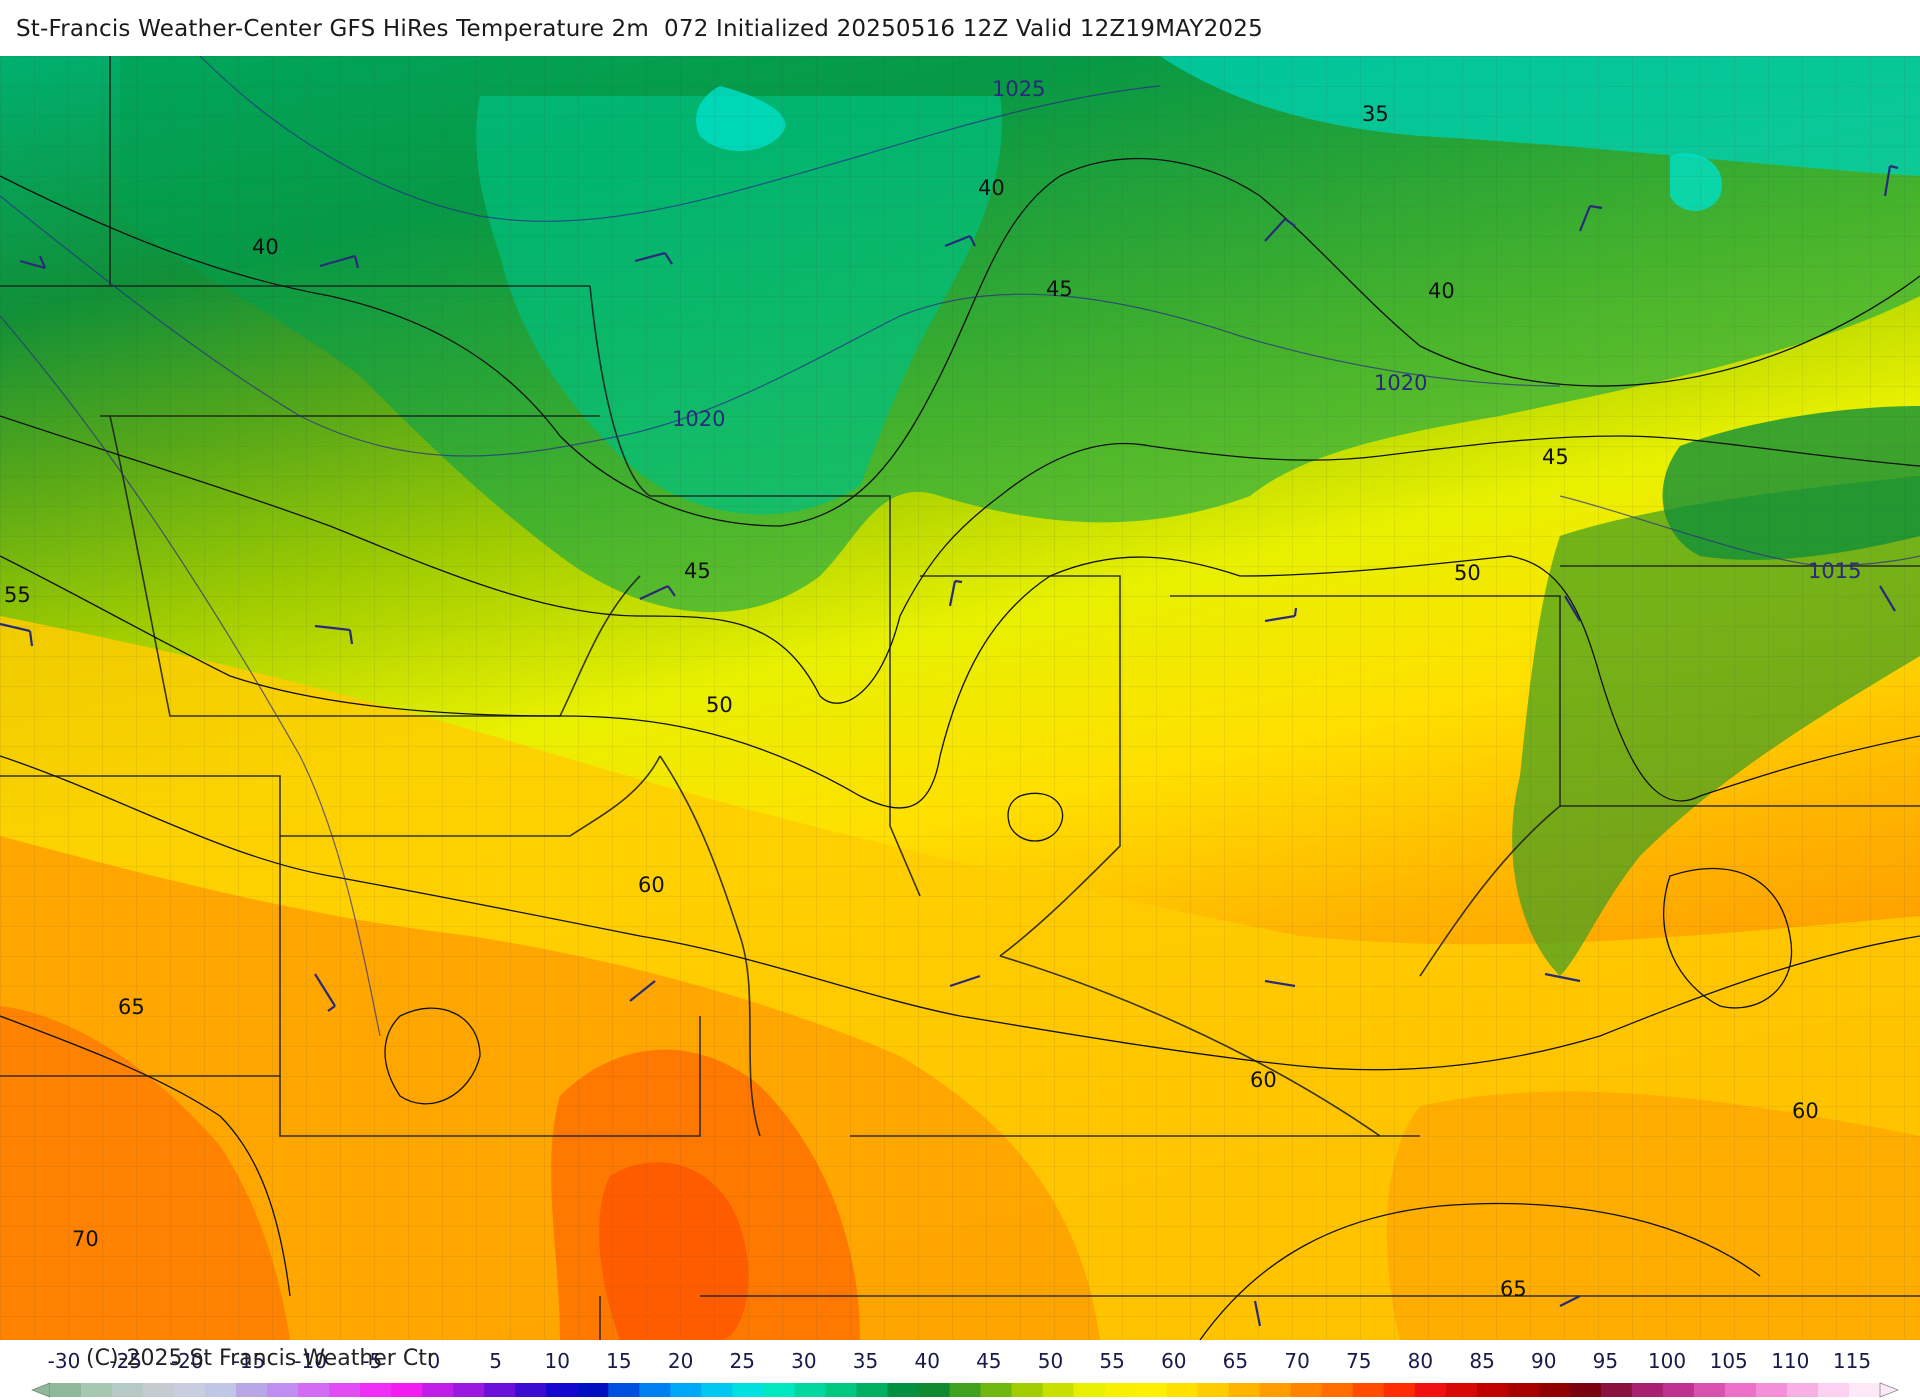 The height and width of the screenshot is (1400, 1920). Describe the element at coordinates (556, 1361) in the screenshot. I see `colorbar-tick-label: 10` at that location.